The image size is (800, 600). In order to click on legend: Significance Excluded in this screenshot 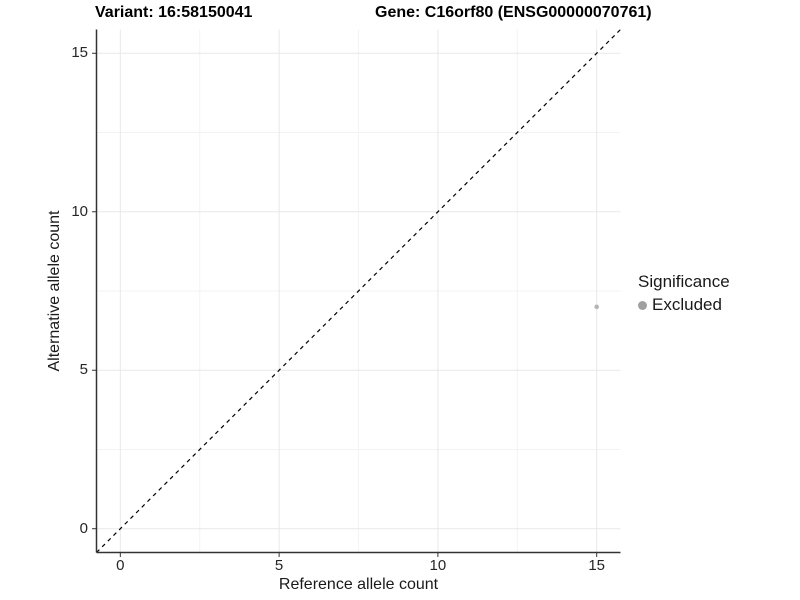, I will do `click(684, 293)`.